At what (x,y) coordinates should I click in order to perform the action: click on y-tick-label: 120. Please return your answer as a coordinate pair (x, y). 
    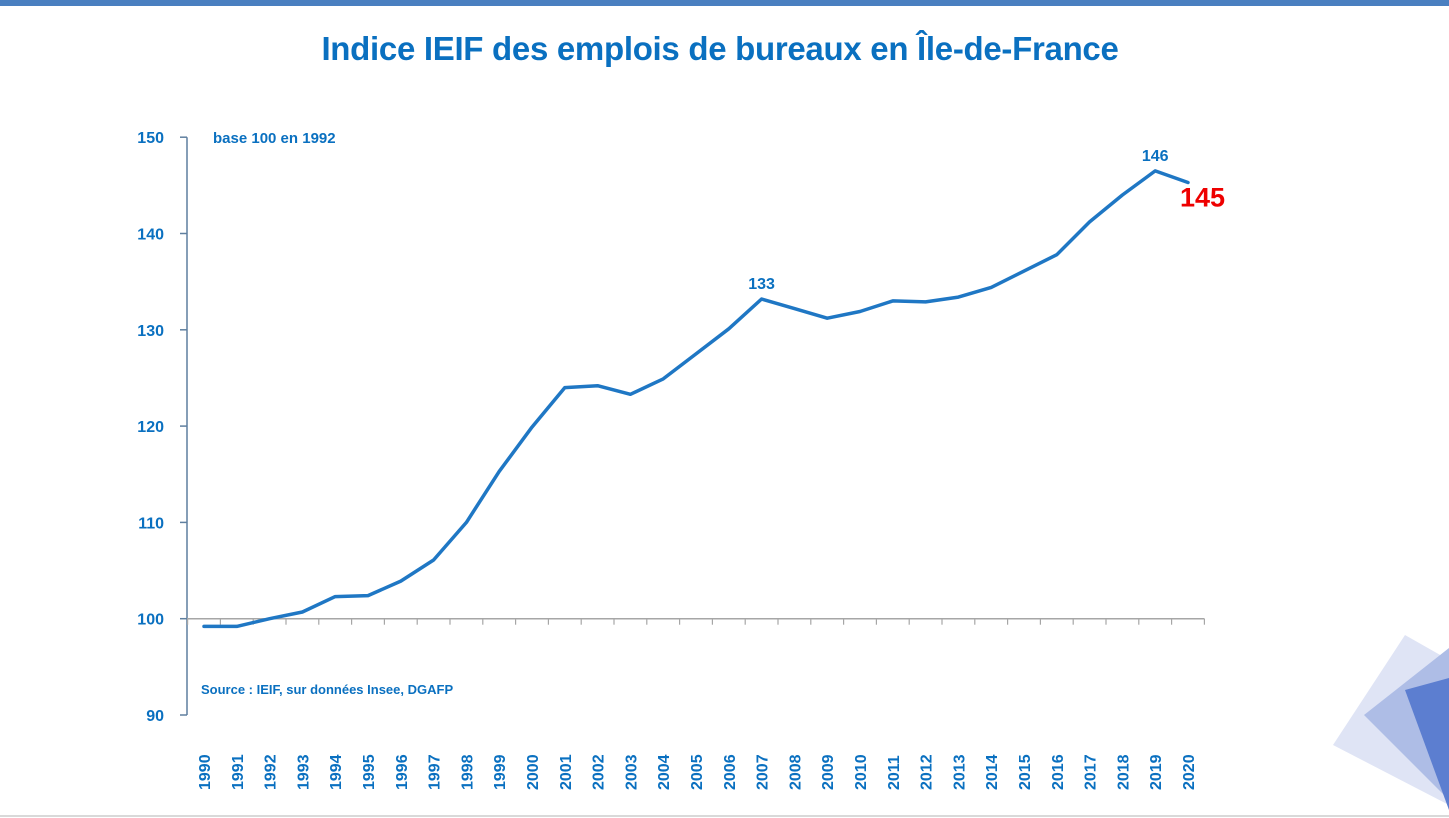
    Looking at the image, I should click on (150, 427).